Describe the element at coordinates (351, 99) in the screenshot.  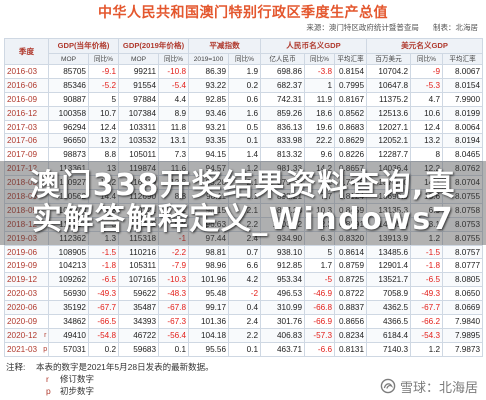
I see `rmb-rate-cell: 0.8167` at that location.